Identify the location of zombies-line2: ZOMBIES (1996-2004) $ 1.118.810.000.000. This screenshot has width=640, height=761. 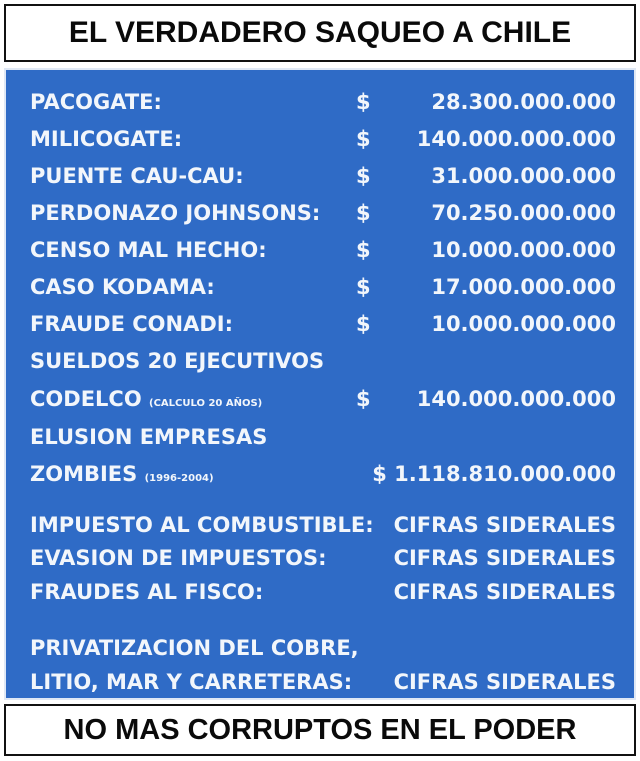
(323, 474).